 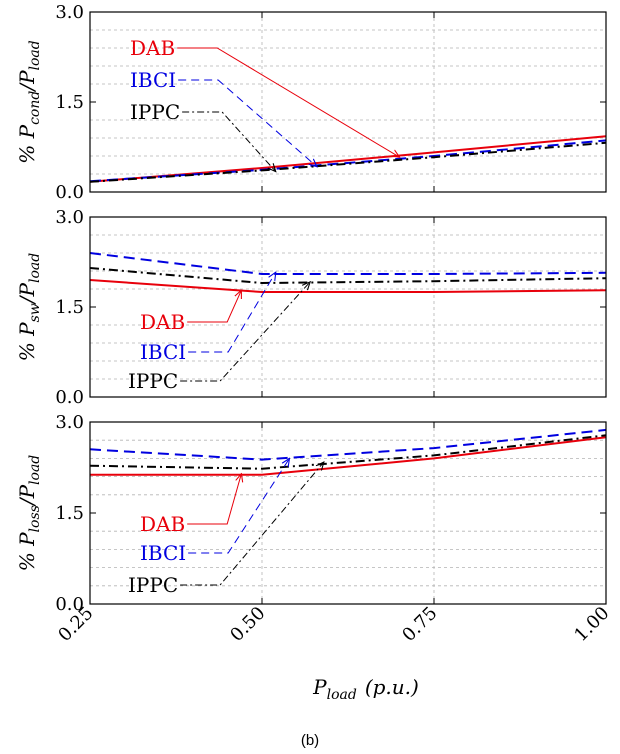 What do you see at coordinates (247, 624) in the screenshot?
I see `x-tick-label: 0.50` at bounding box center [247, 624].